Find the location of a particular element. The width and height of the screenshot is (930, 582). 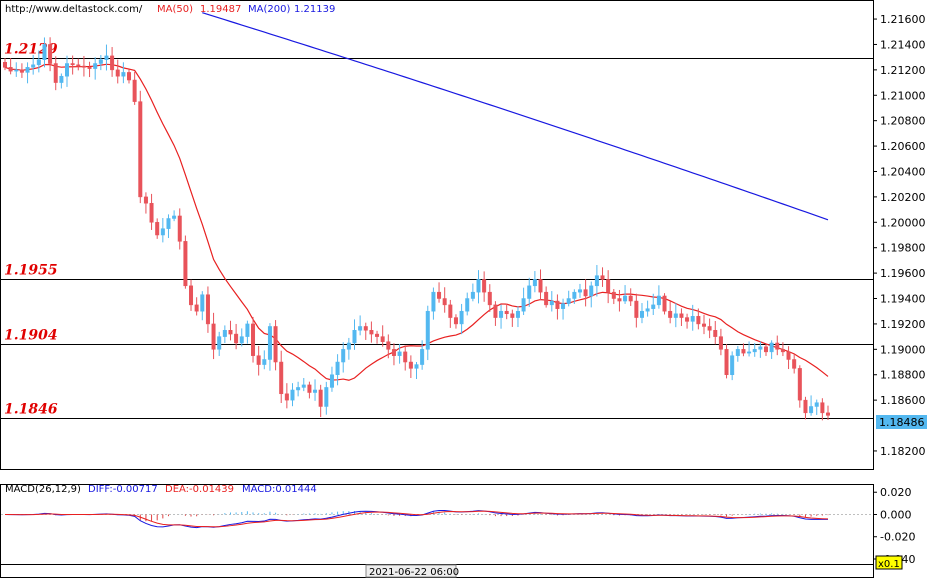

source-url: http://www.deltastock.com/ is located at coordinates (74, 9).